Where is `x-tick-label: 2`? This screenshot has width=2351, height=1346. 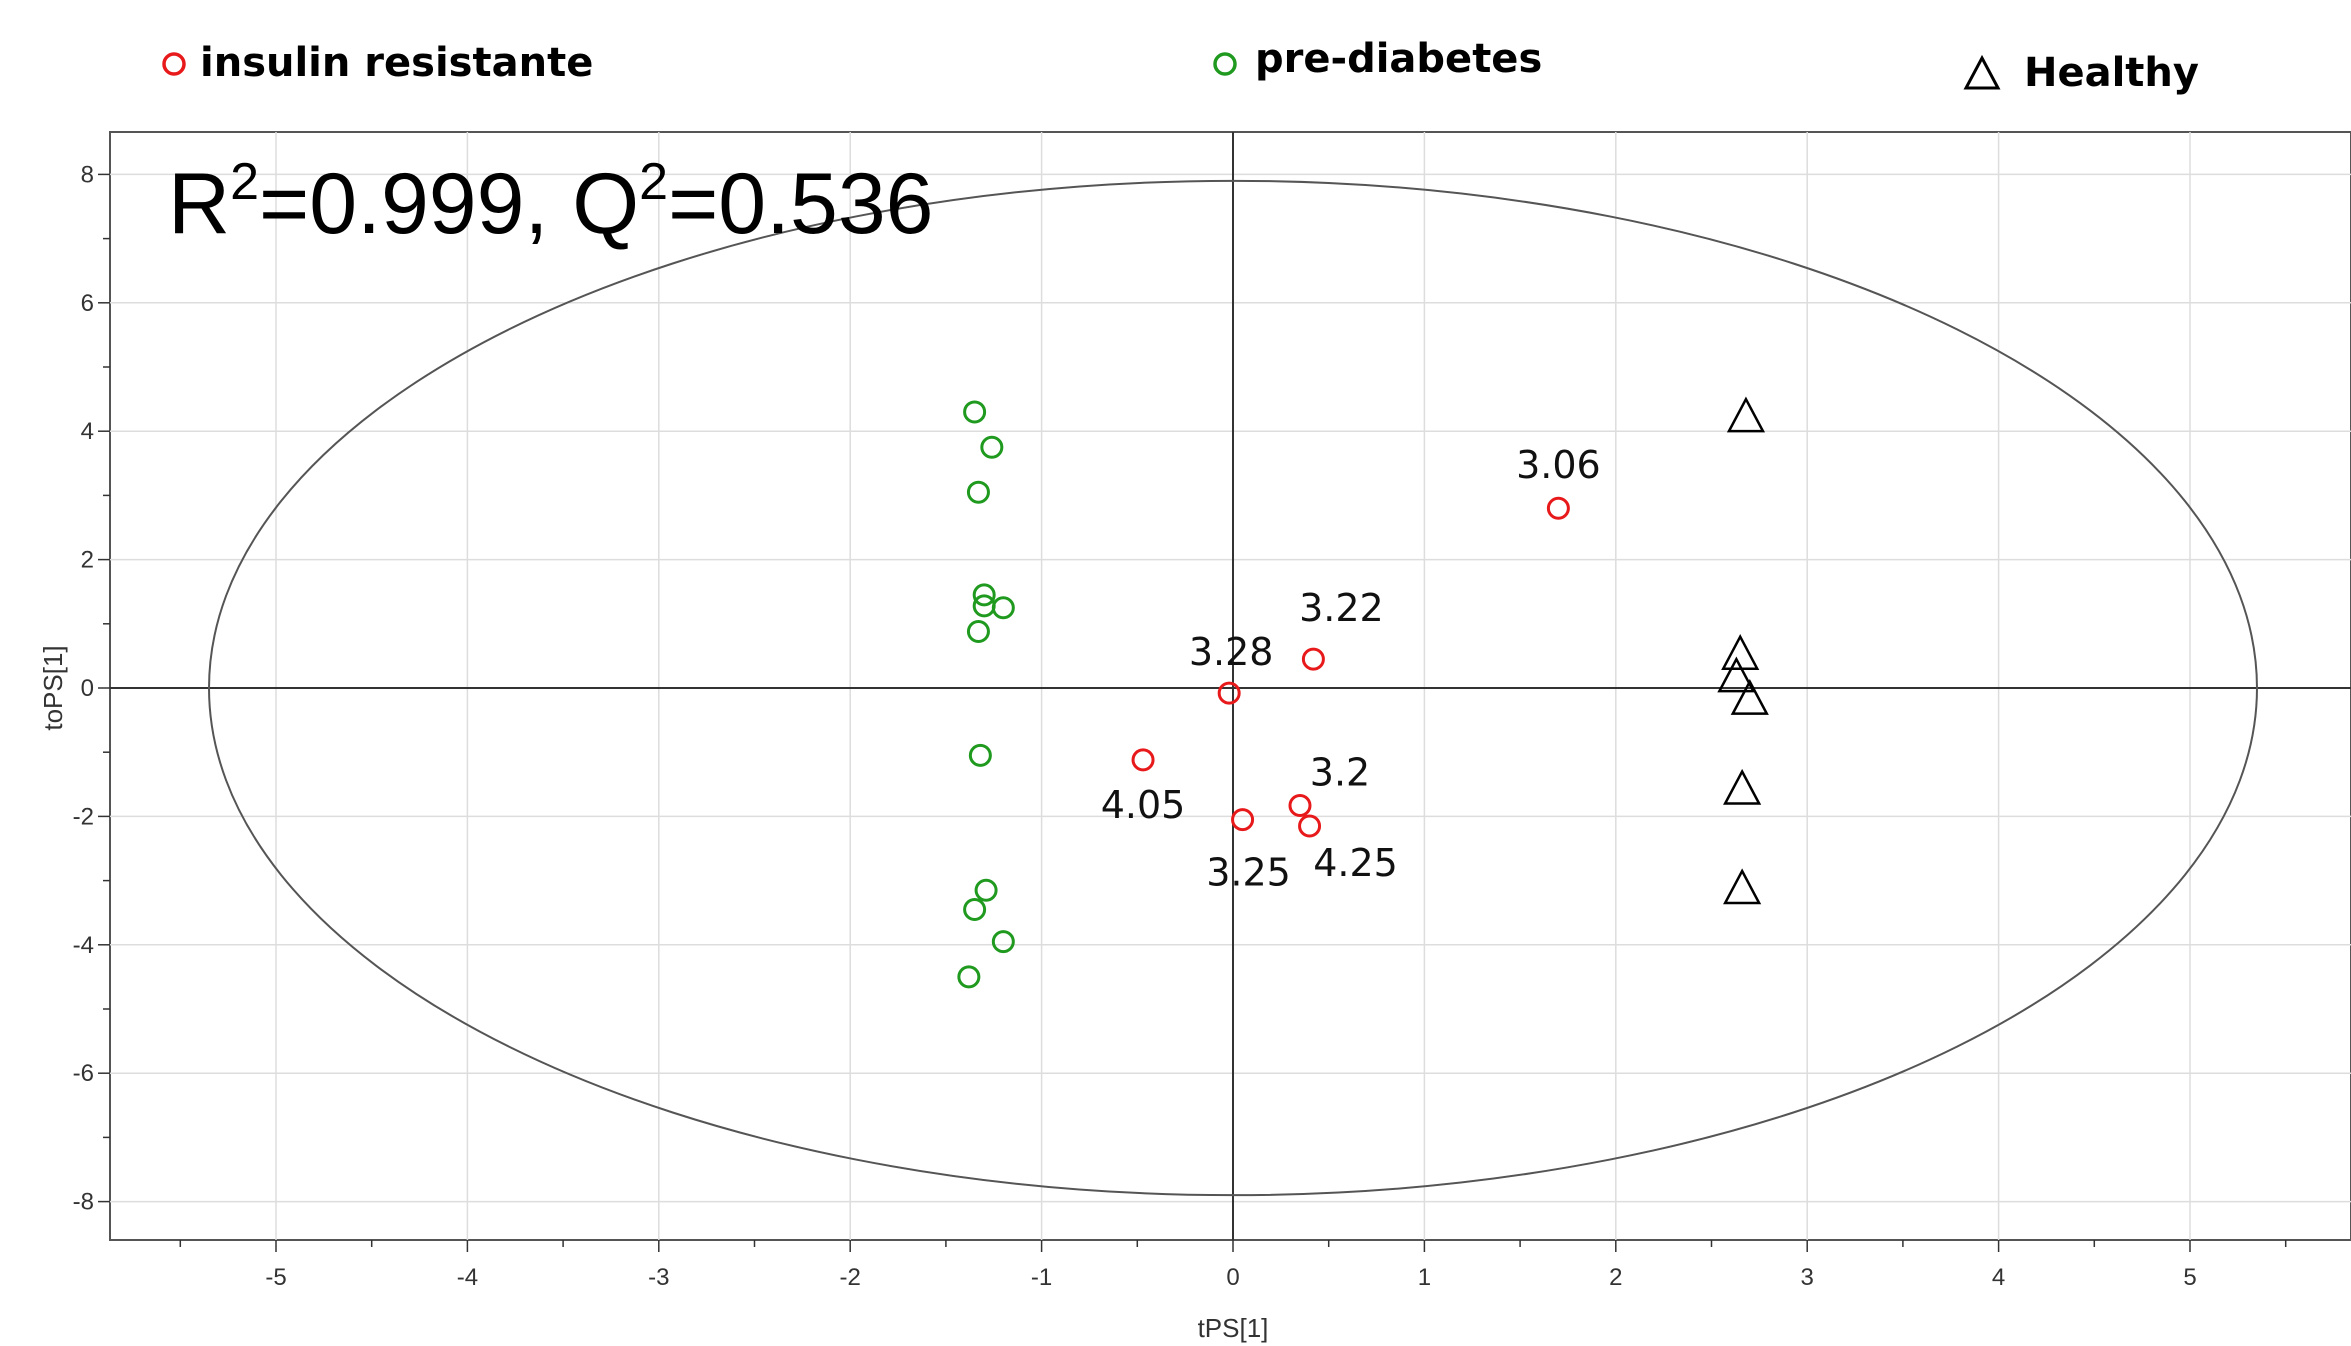
x-tick-label: 2 is located at coordinates (1615, 1277).